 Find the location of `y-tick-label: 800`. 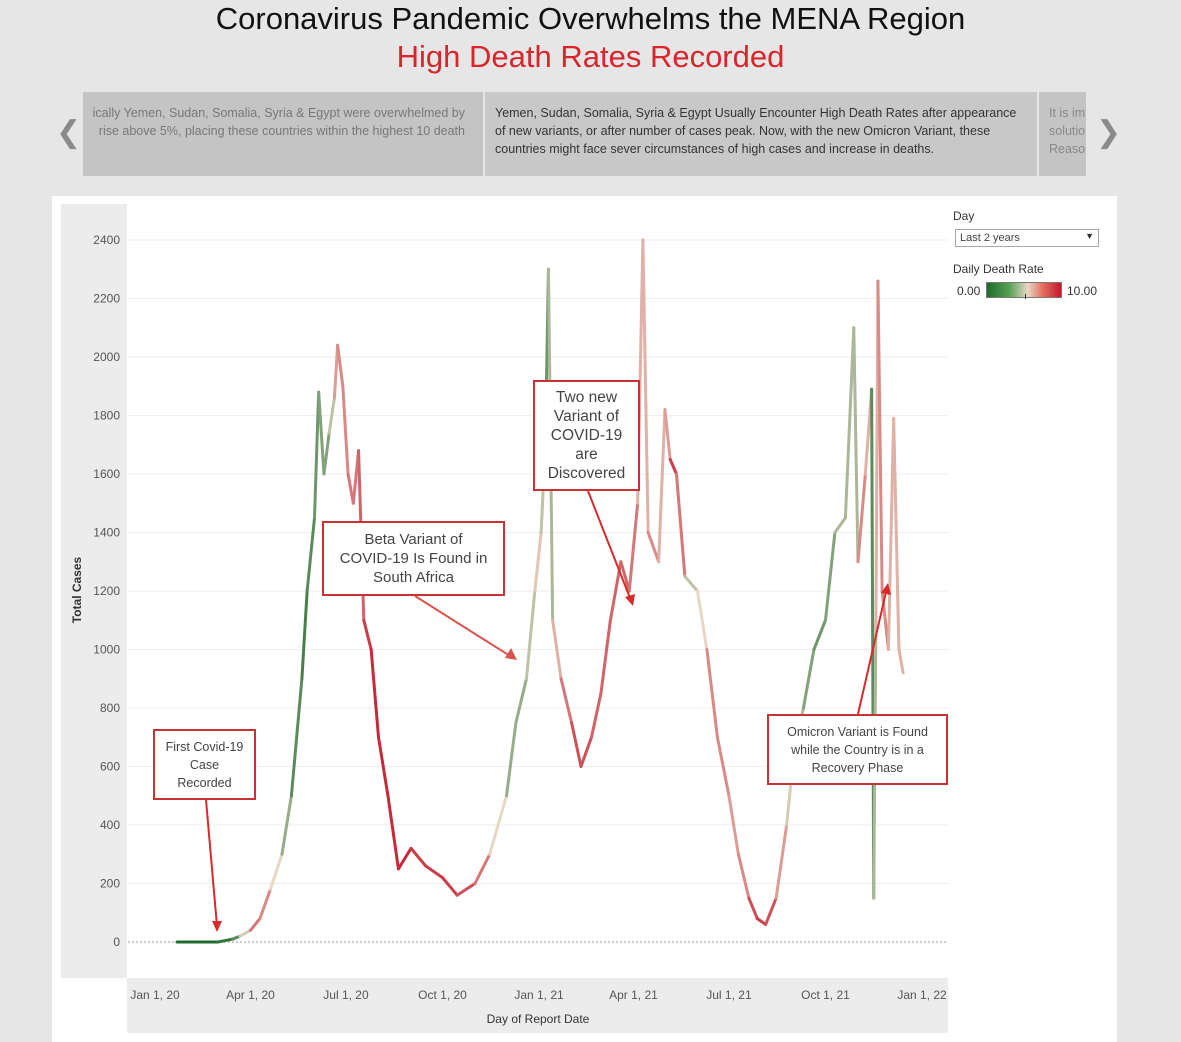

y-tick-label: 800 is located at coordinates (110, 708).